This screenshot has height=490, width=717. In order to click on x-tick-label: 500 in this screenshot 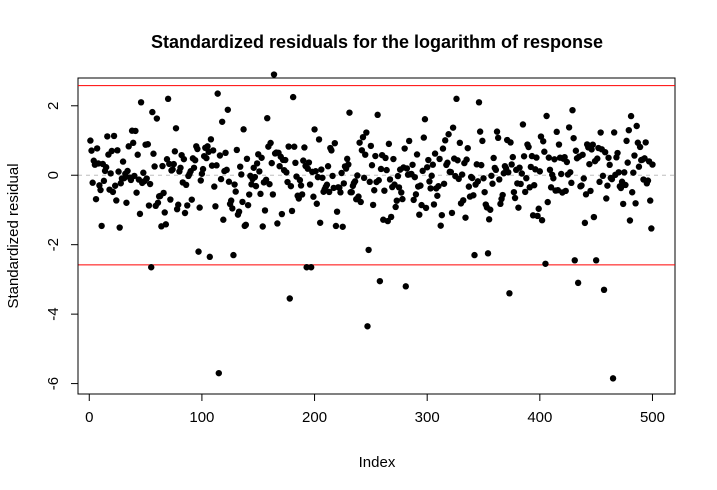, I will do `click(652, 417)`.